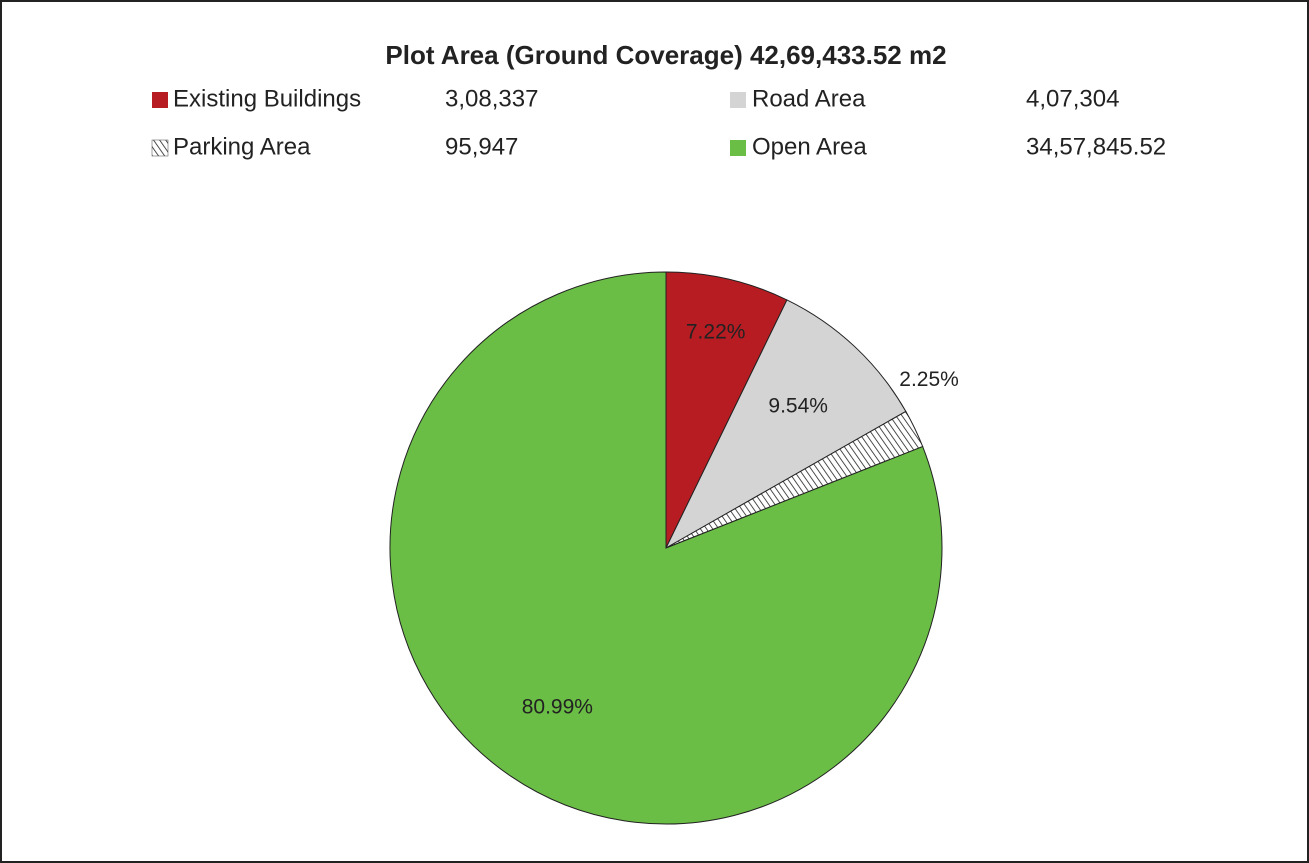 This screenshot has height=863, width=1309. Describe the element at coordinates (809, 98) in the screenshot. I see `legend-label: Road Area` at that location.